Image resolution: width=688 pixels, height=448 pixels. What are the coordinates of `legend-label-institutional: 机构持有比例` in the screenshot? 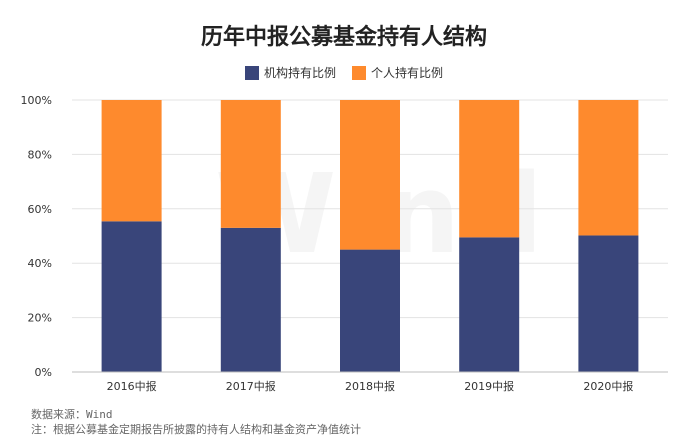 It's located at (299, 73).